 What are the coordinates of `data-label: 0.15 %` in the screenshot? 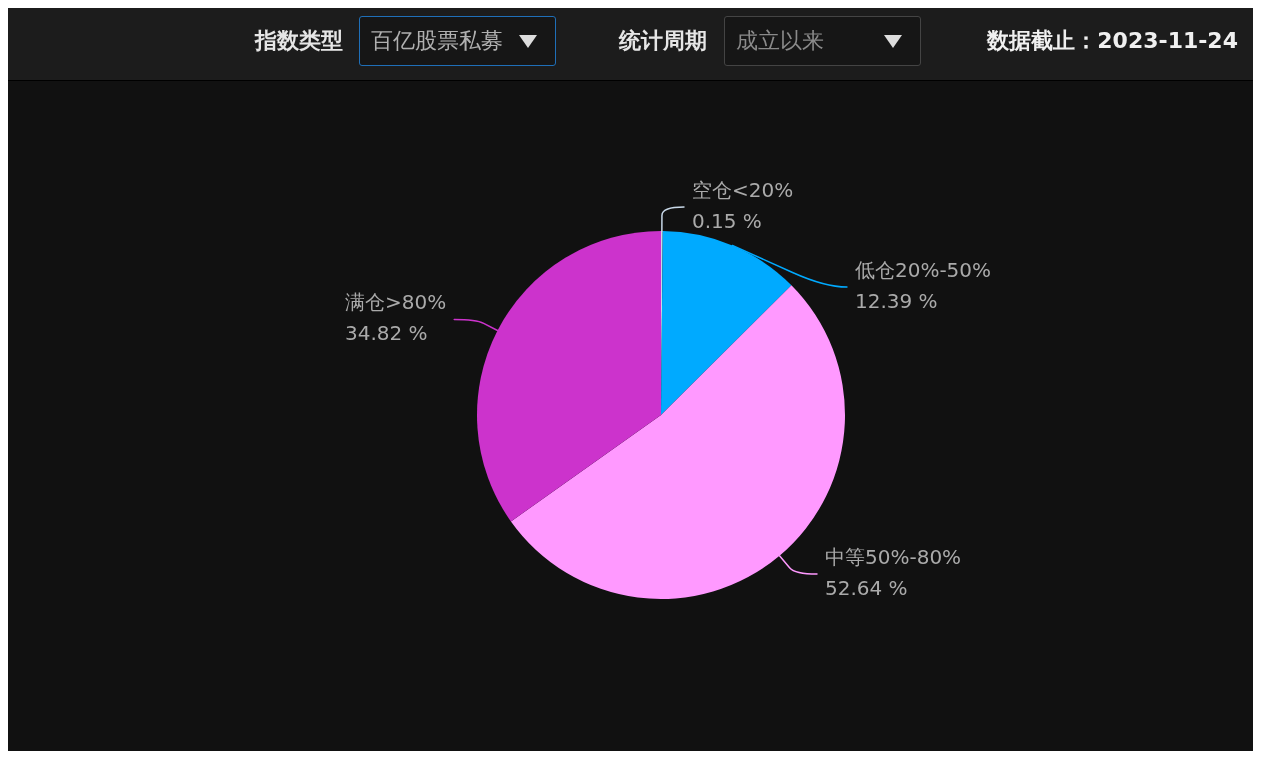 It's located at (726, 220).